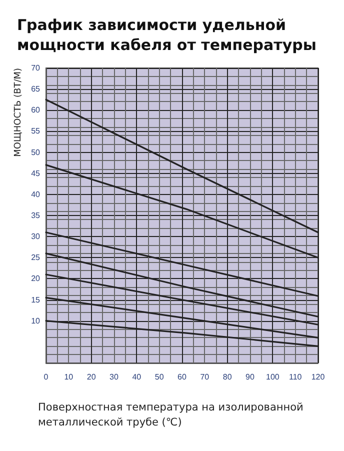 This screenshot has height=451, width=344. Describe the element at coordinates (36, 321) in the screenshot. I see `y-tick-label: 10` at that location.